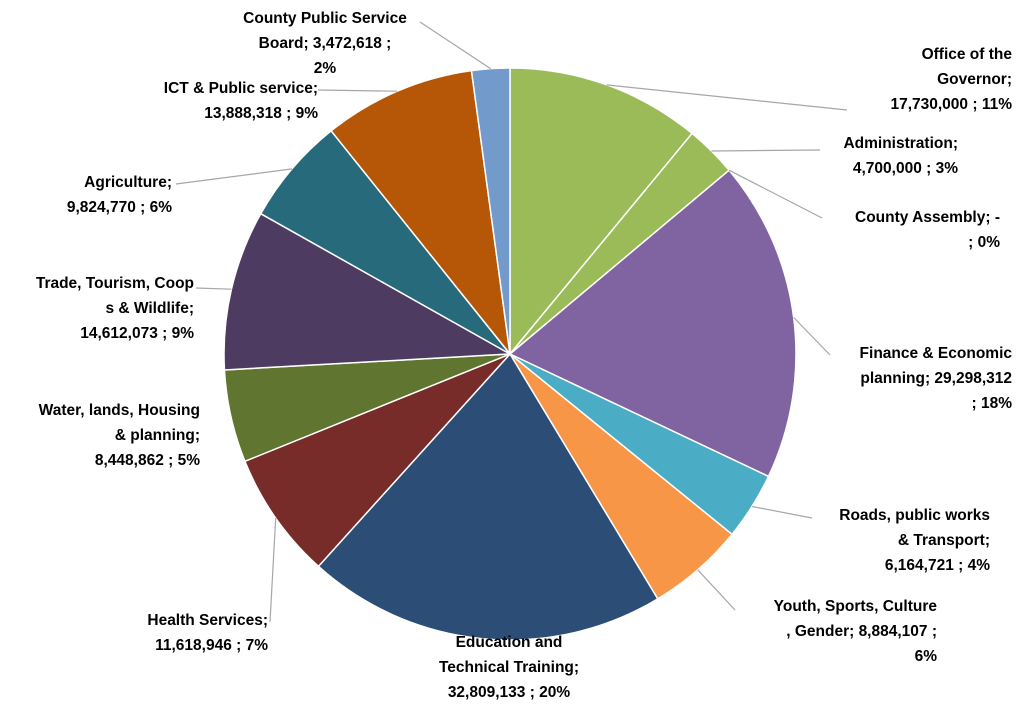  Describe the element at coordinates (368, 291) in the screenshot. I see `slice-trade-tourism-coops-wildlife` at that location.